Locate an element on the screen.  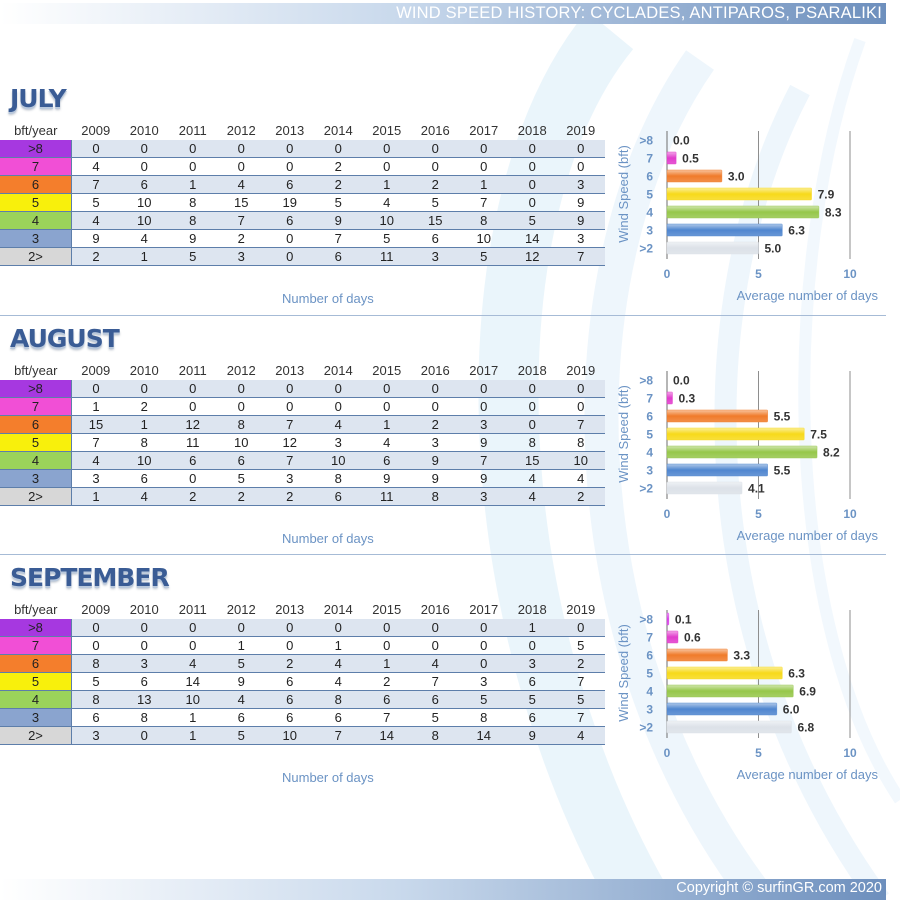
table-header-year: 2010 is located at coordinates (144, 609).